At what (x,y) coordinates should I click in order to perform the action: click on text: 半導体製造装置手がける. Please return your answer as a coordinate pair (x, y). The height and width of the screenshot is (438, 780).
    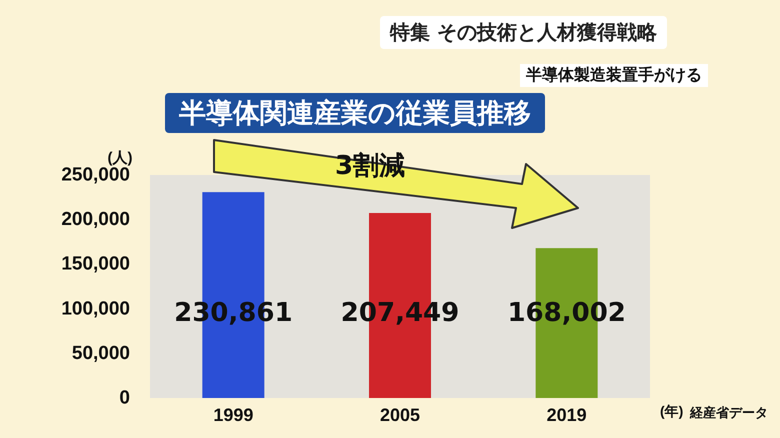
    Looking at the image, I should click on (614, 75).